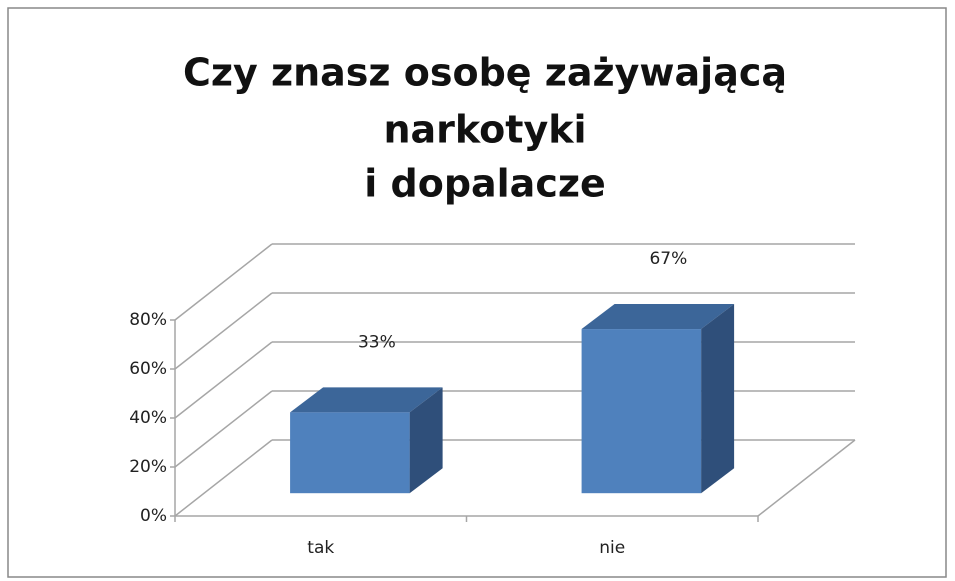 The height and width of the screenshot is (581, 955). What do you see at coordinates (668, 259) in the screenshot?
I see `data-label: 67%` at bounding box center [668, 259].